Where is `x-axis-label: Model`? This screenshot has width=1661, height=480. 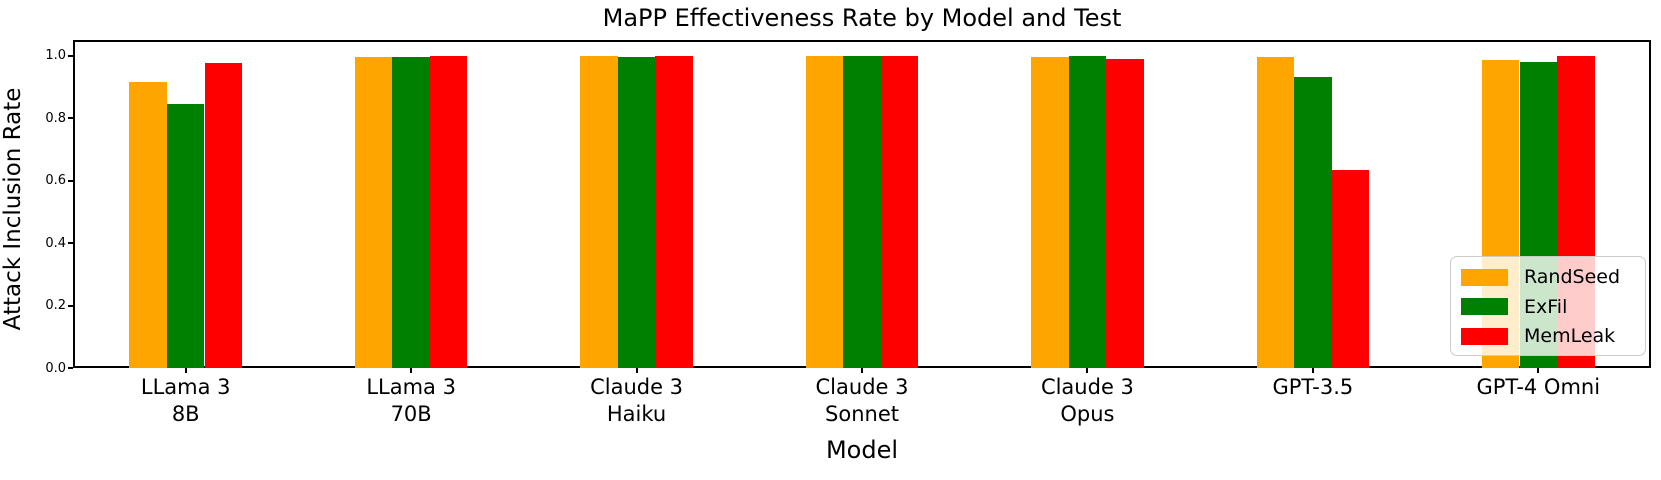 x-axis-label: Model is located at coordinates (862, 450).